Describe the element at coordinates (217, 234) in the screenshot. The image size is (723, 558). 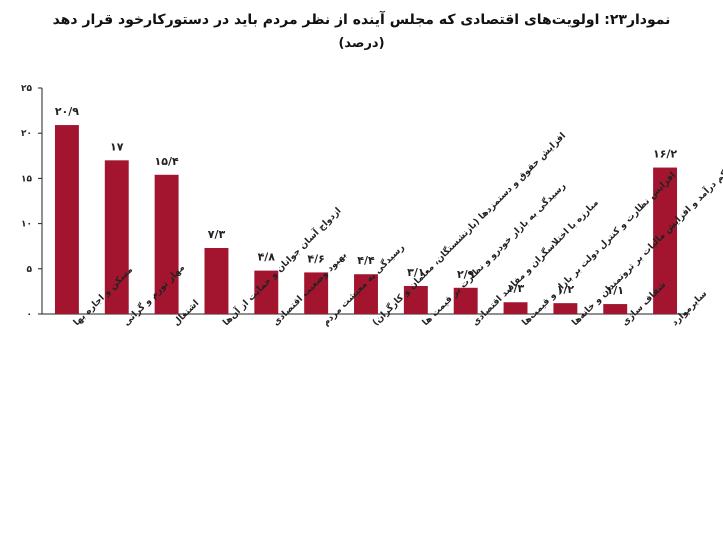
I see `data-label: ۷/۳` at that location.